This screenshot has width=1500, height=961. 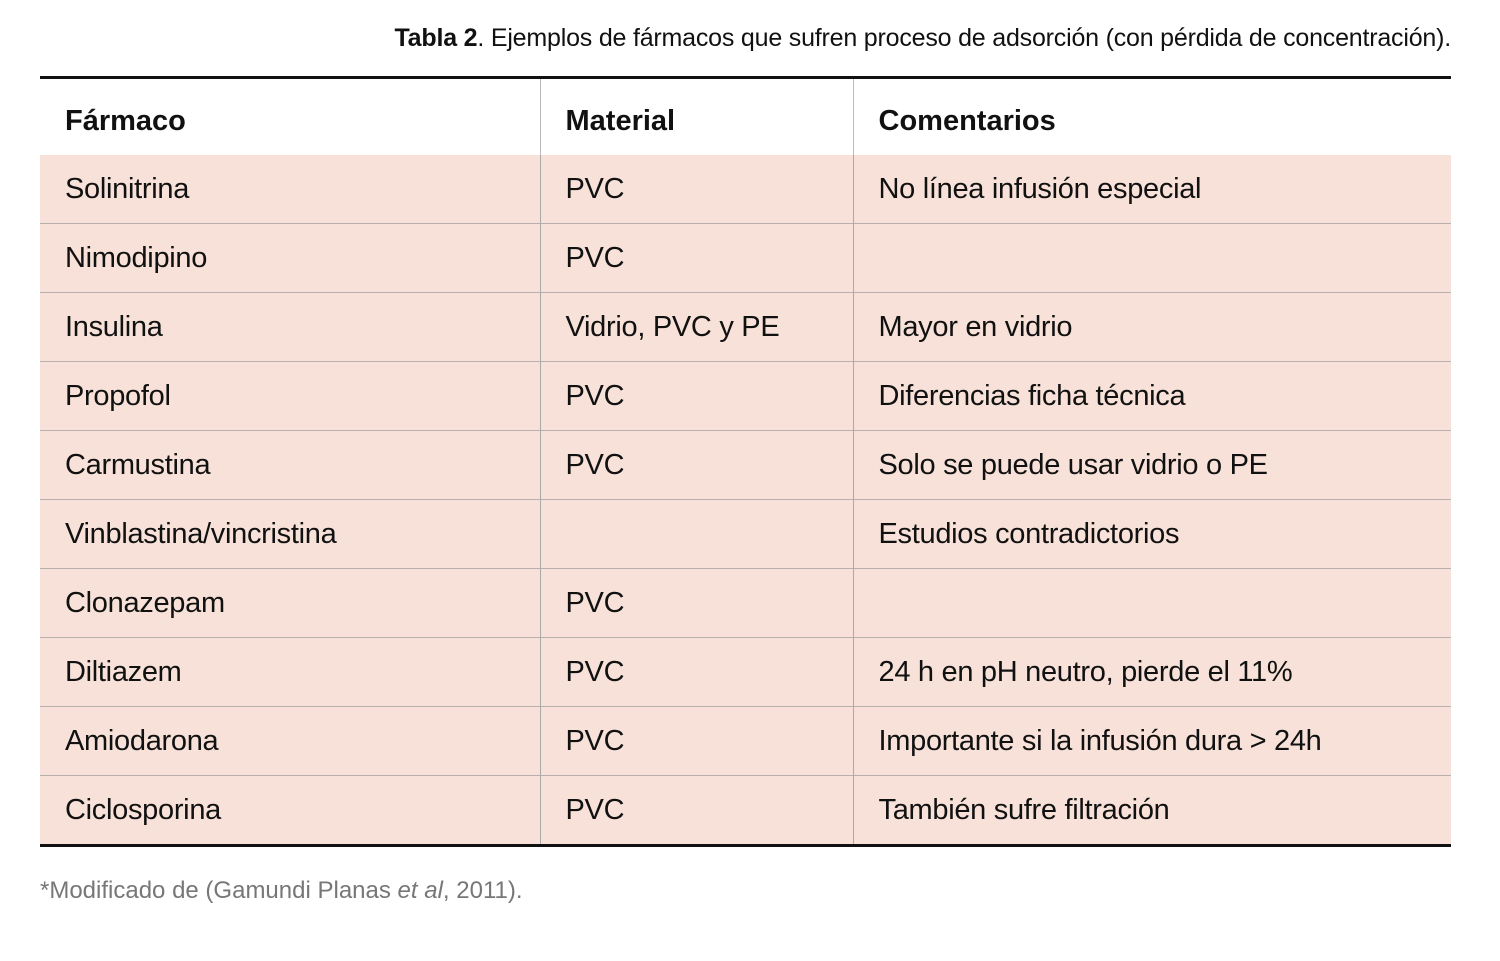 I want to click on cell-farmaco: Diltiazem, so click(x=290, y=672).